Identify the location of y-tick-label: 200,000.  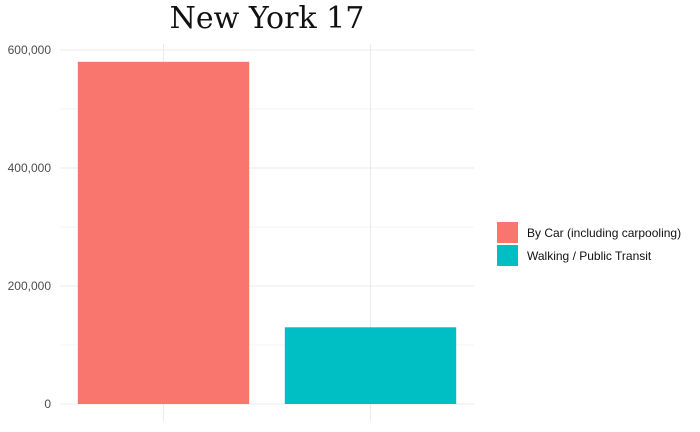
(30, 286).